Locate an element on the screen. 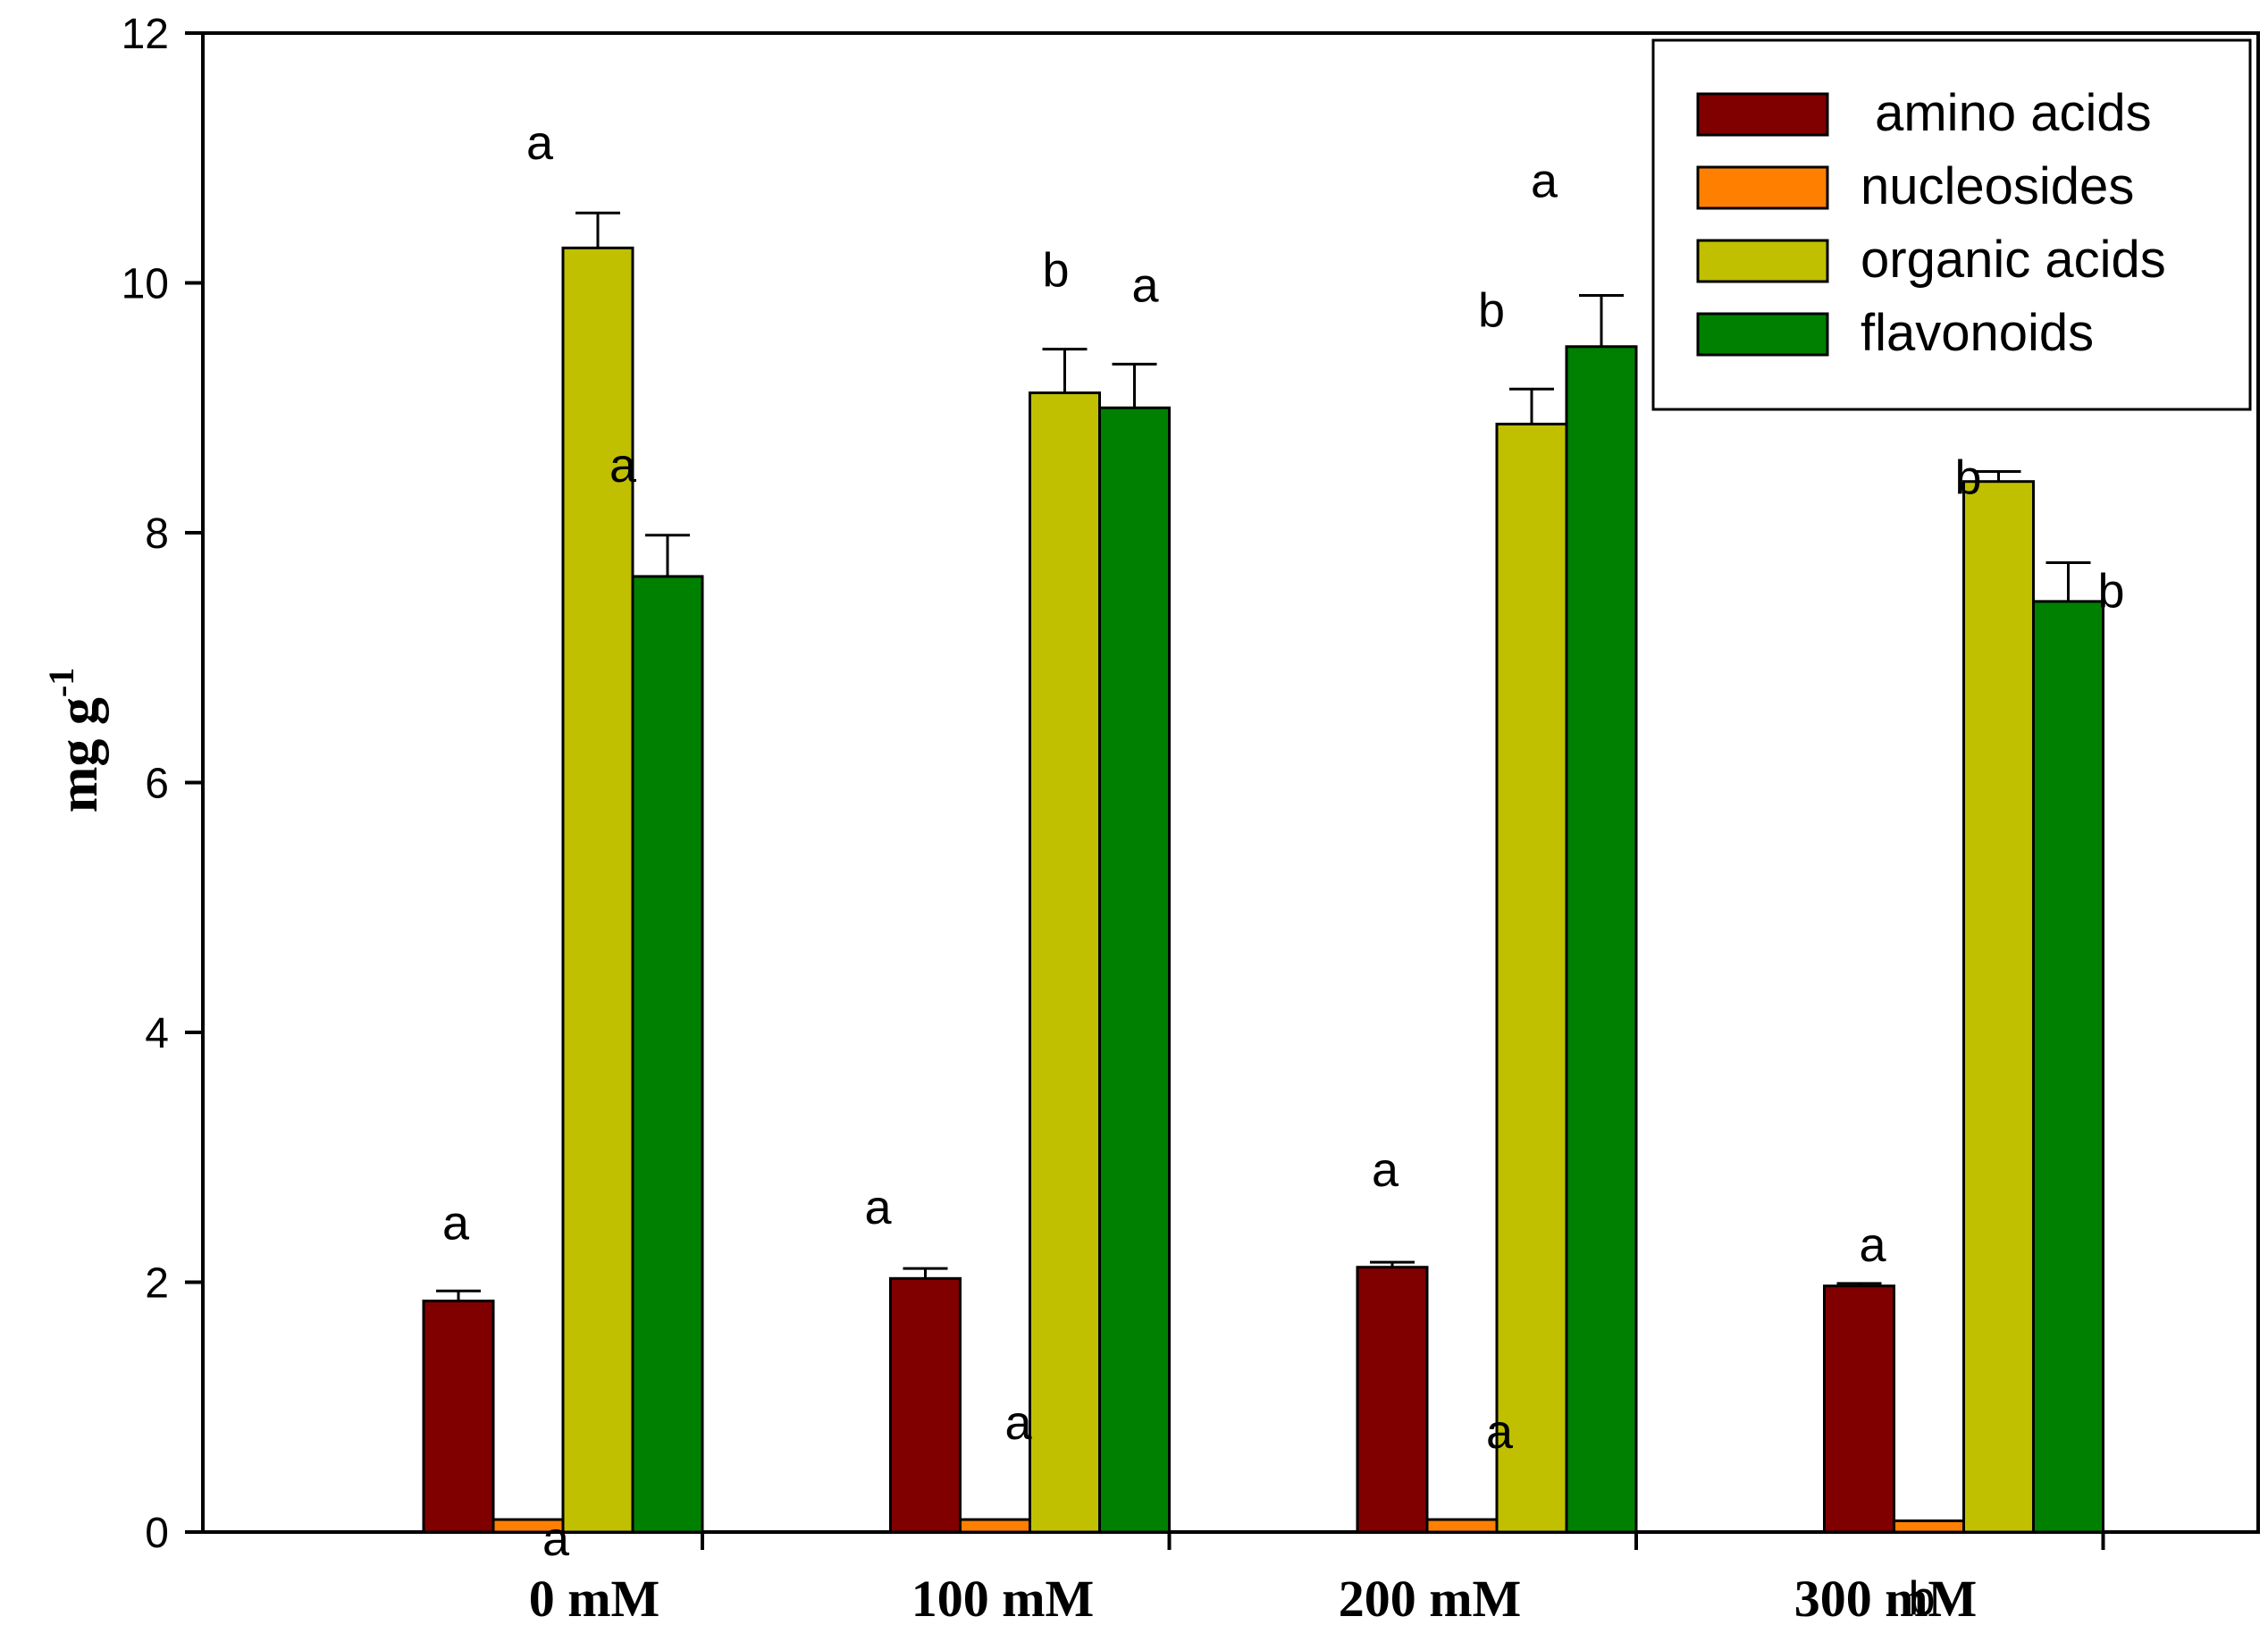 The image size is (2268, 1625). y-tick-label: 6 is located at coordinates (157, 784).